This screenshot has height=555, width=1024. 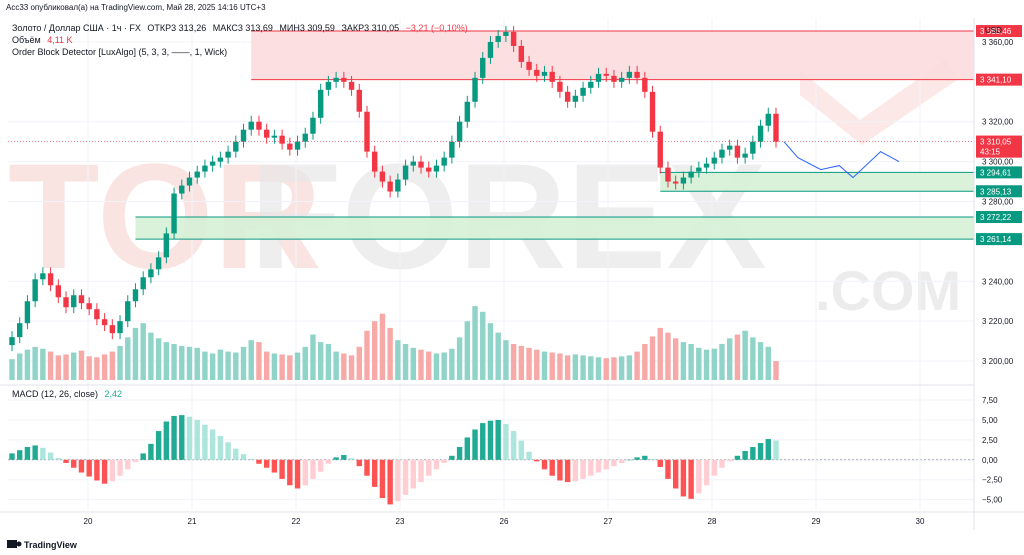 I want to click on symbol-label: Золото / Доллар США · 1ч · FX, so click(x=76, y=28).